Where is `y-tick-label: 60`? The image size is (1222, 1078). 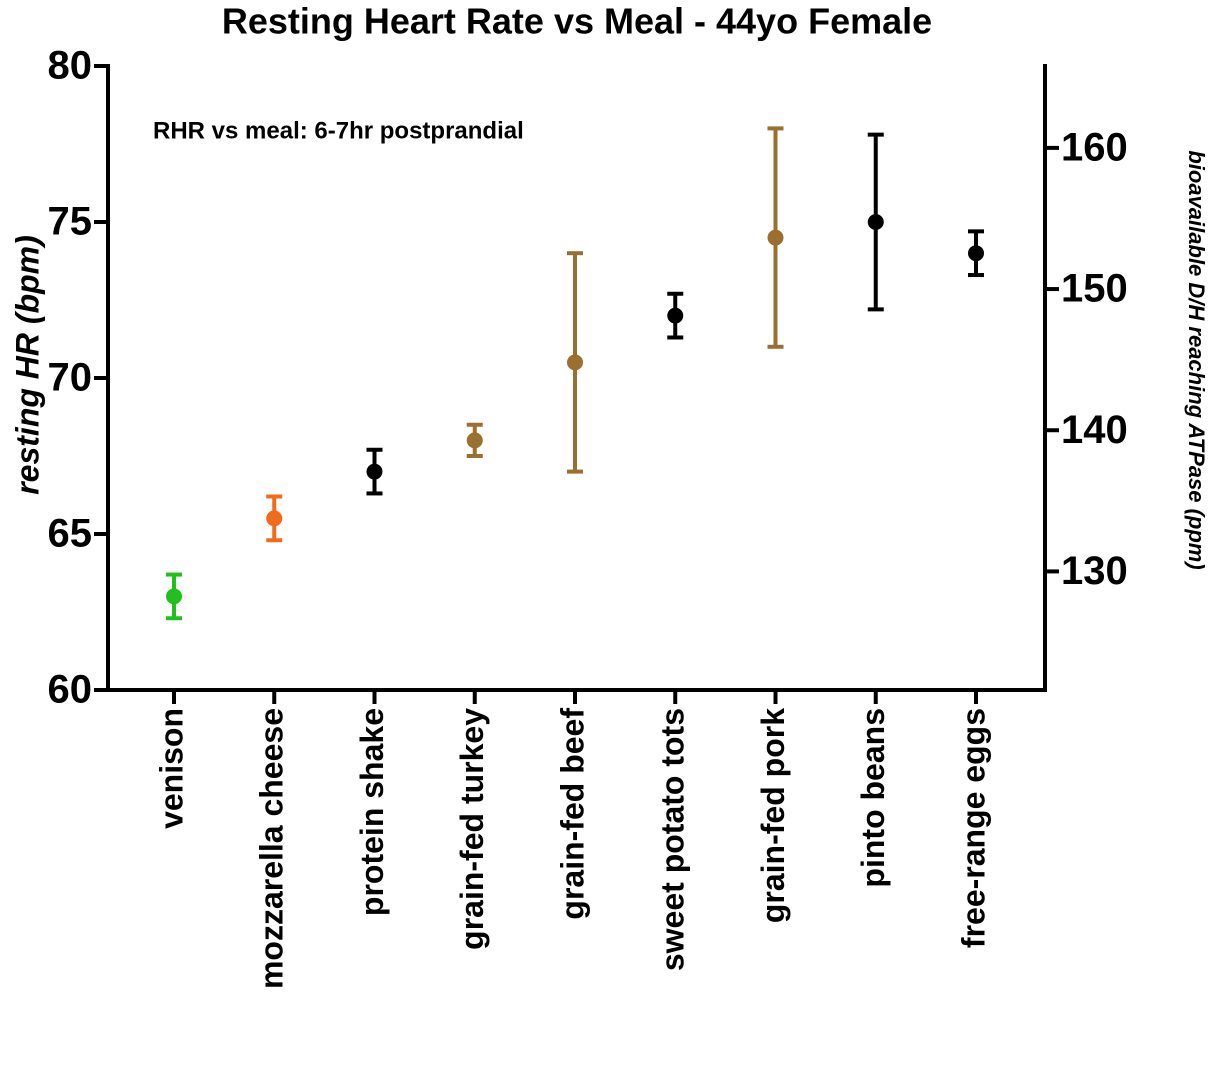
y-tick-label: 60 is located at coordinates (70, 690).